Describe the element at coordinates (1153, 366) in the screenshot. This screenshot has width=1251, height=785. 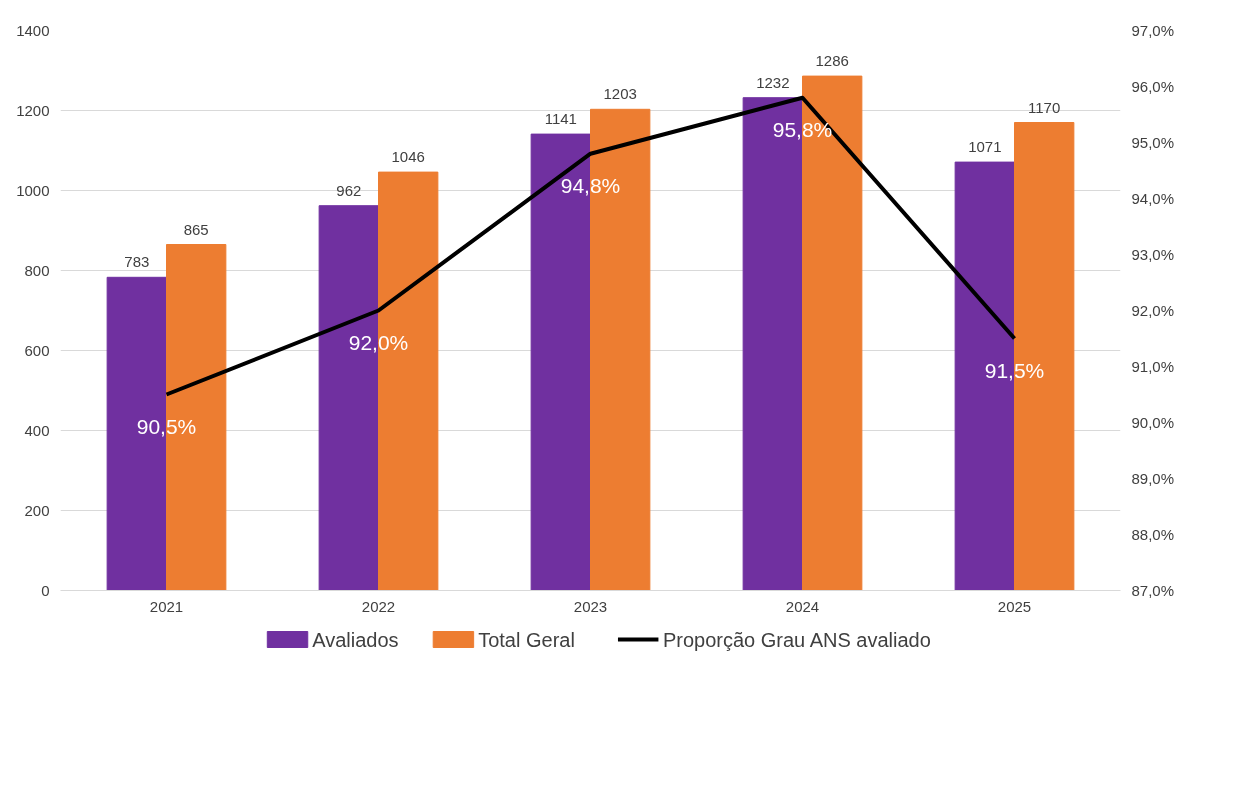
I see `y2-tick-label: 91,0%` at that location.